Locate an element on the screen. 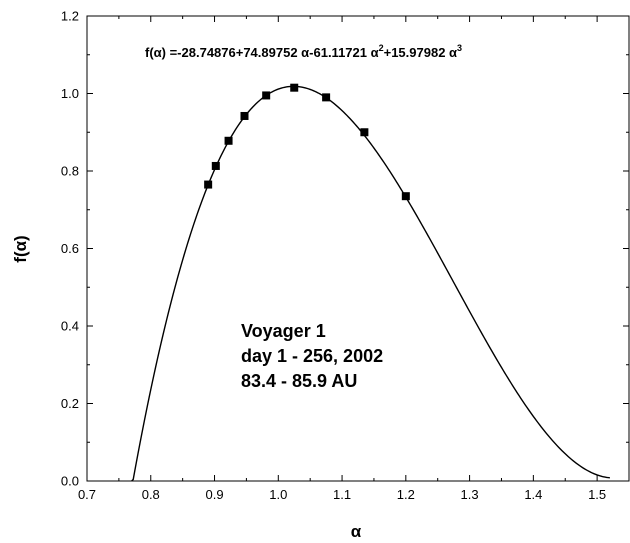 The image size is (630, 543). equation-part-2: +15.97982 α is located at coordinates (420, 52).